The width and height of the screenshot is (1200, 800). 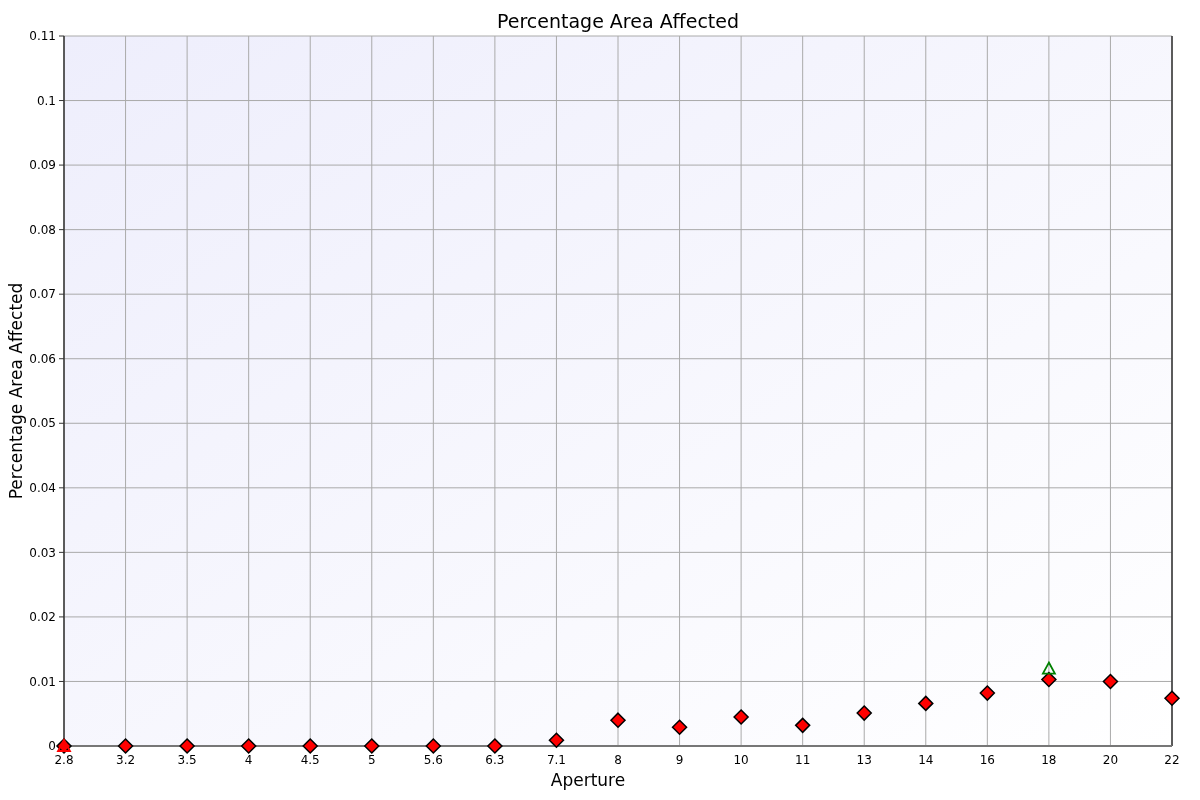 I want to click on x-tick-label: 11, so click(x=803, y=760).